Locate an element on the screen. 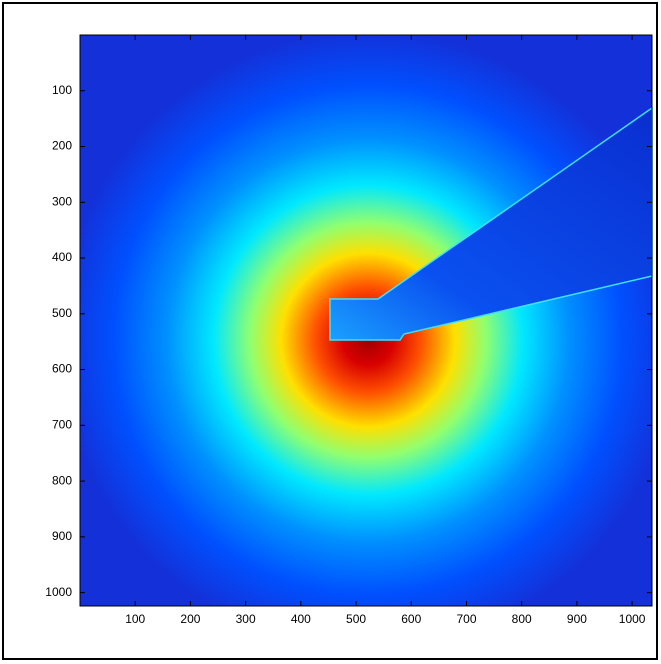  y-tick-label: 900 is located at coordinates (62, 536).